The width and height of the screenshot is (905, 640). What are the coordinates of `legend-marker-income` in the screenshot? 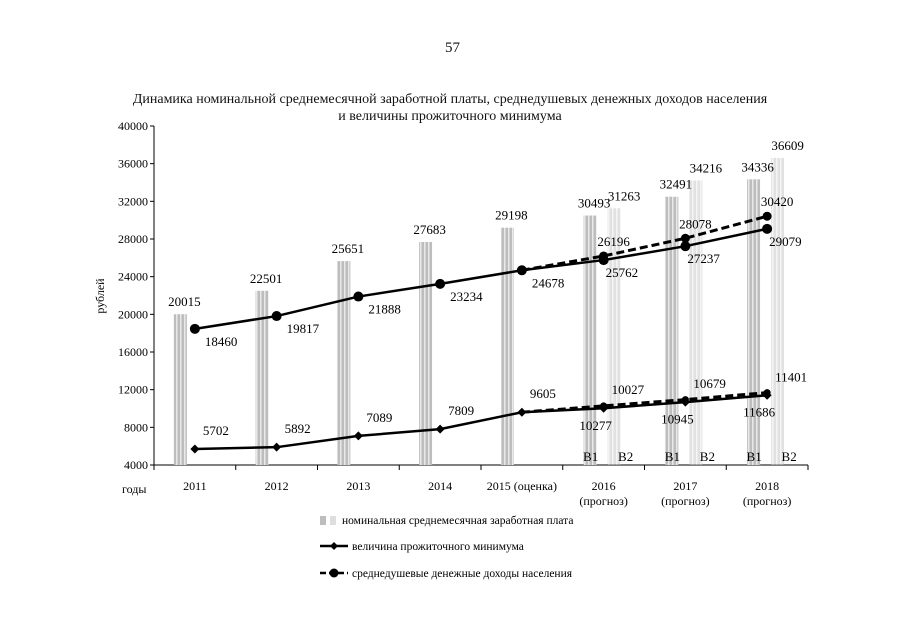 It's located at (334, 573).